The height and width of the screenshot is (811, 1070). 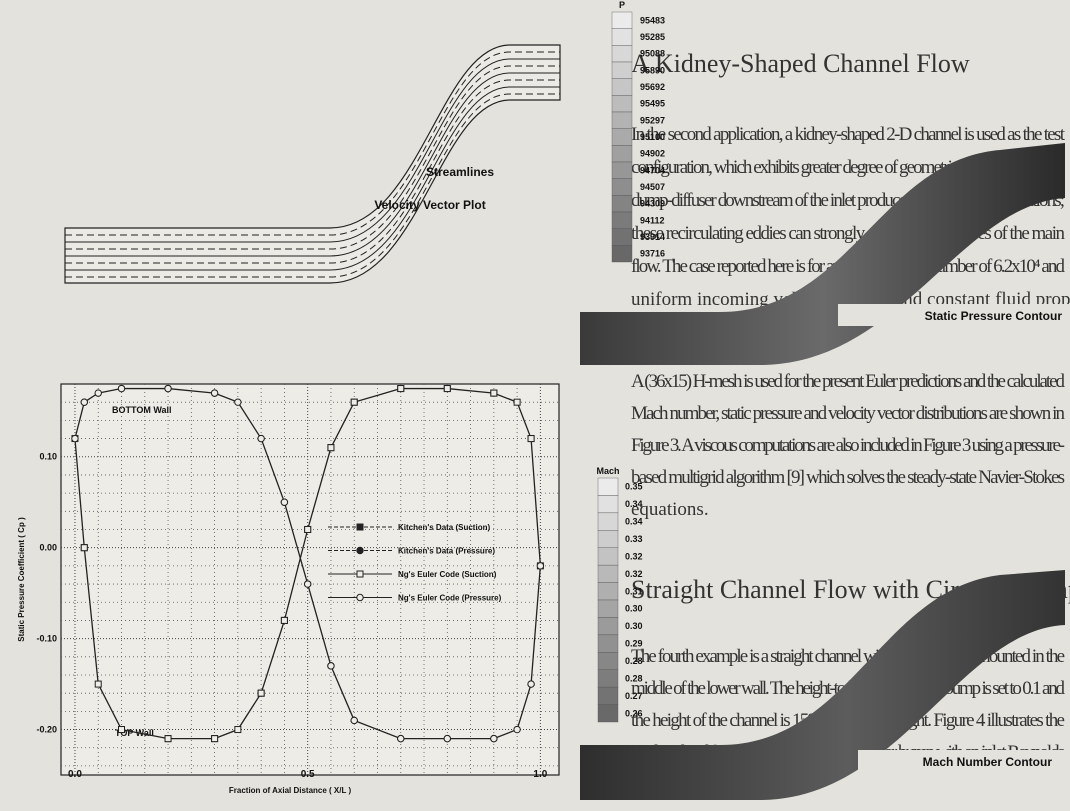 What do you see at coordinates (308, 774) in the screenshot?
I see `x-tick-label: 0.5` at bounding box center [308, 774].